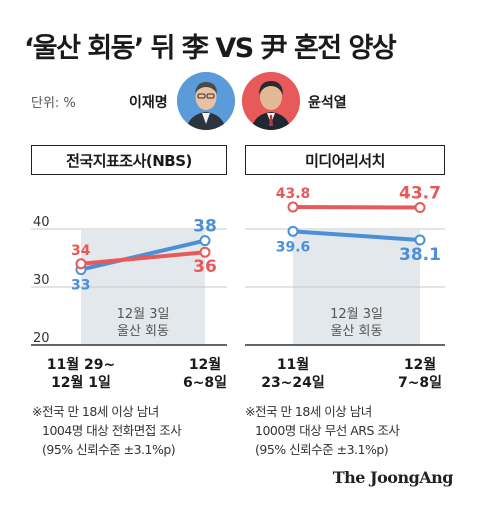 This screenshot has height=509, width=480. I want to click on y-tick-label: 20, so click(41, 338).